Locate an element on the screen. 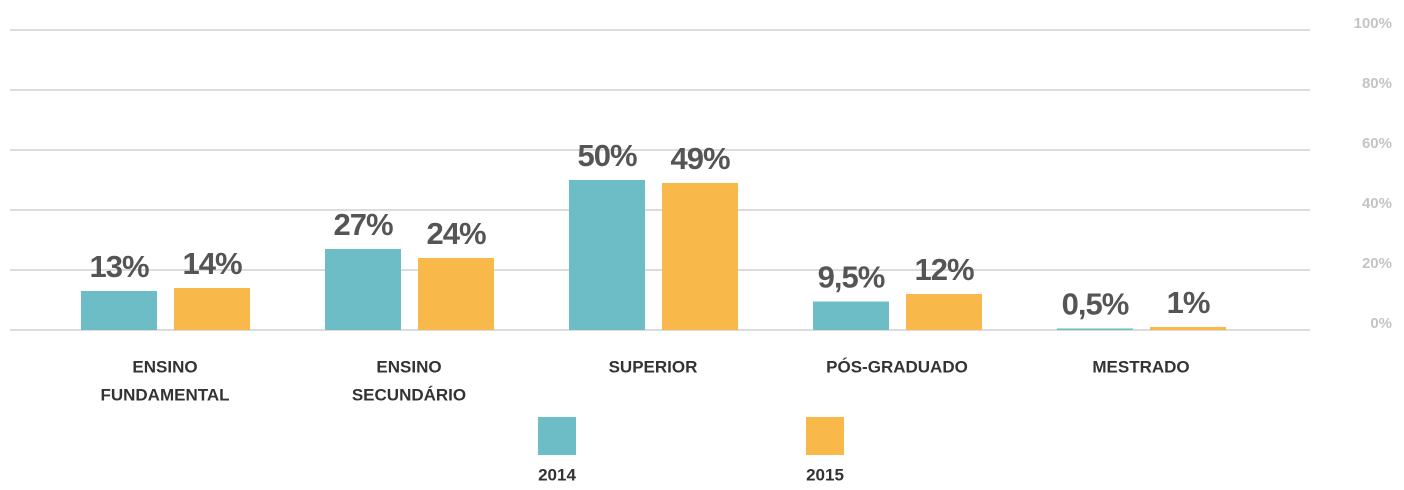 The height and width of the screenshot is (490, 1404). x-tick-label: SUPERIOR is located at coordinates (653, 366).